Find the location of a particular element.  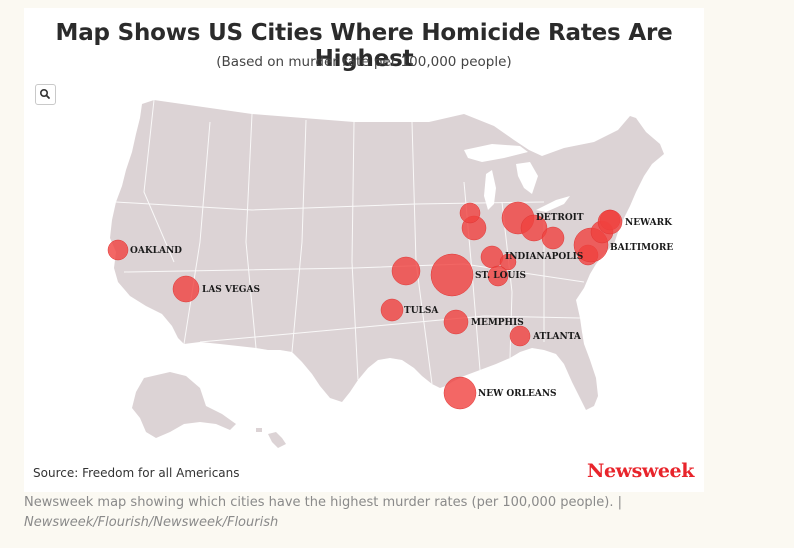

label-memphis: MEMPHIS is located at coordinates (497, 323).